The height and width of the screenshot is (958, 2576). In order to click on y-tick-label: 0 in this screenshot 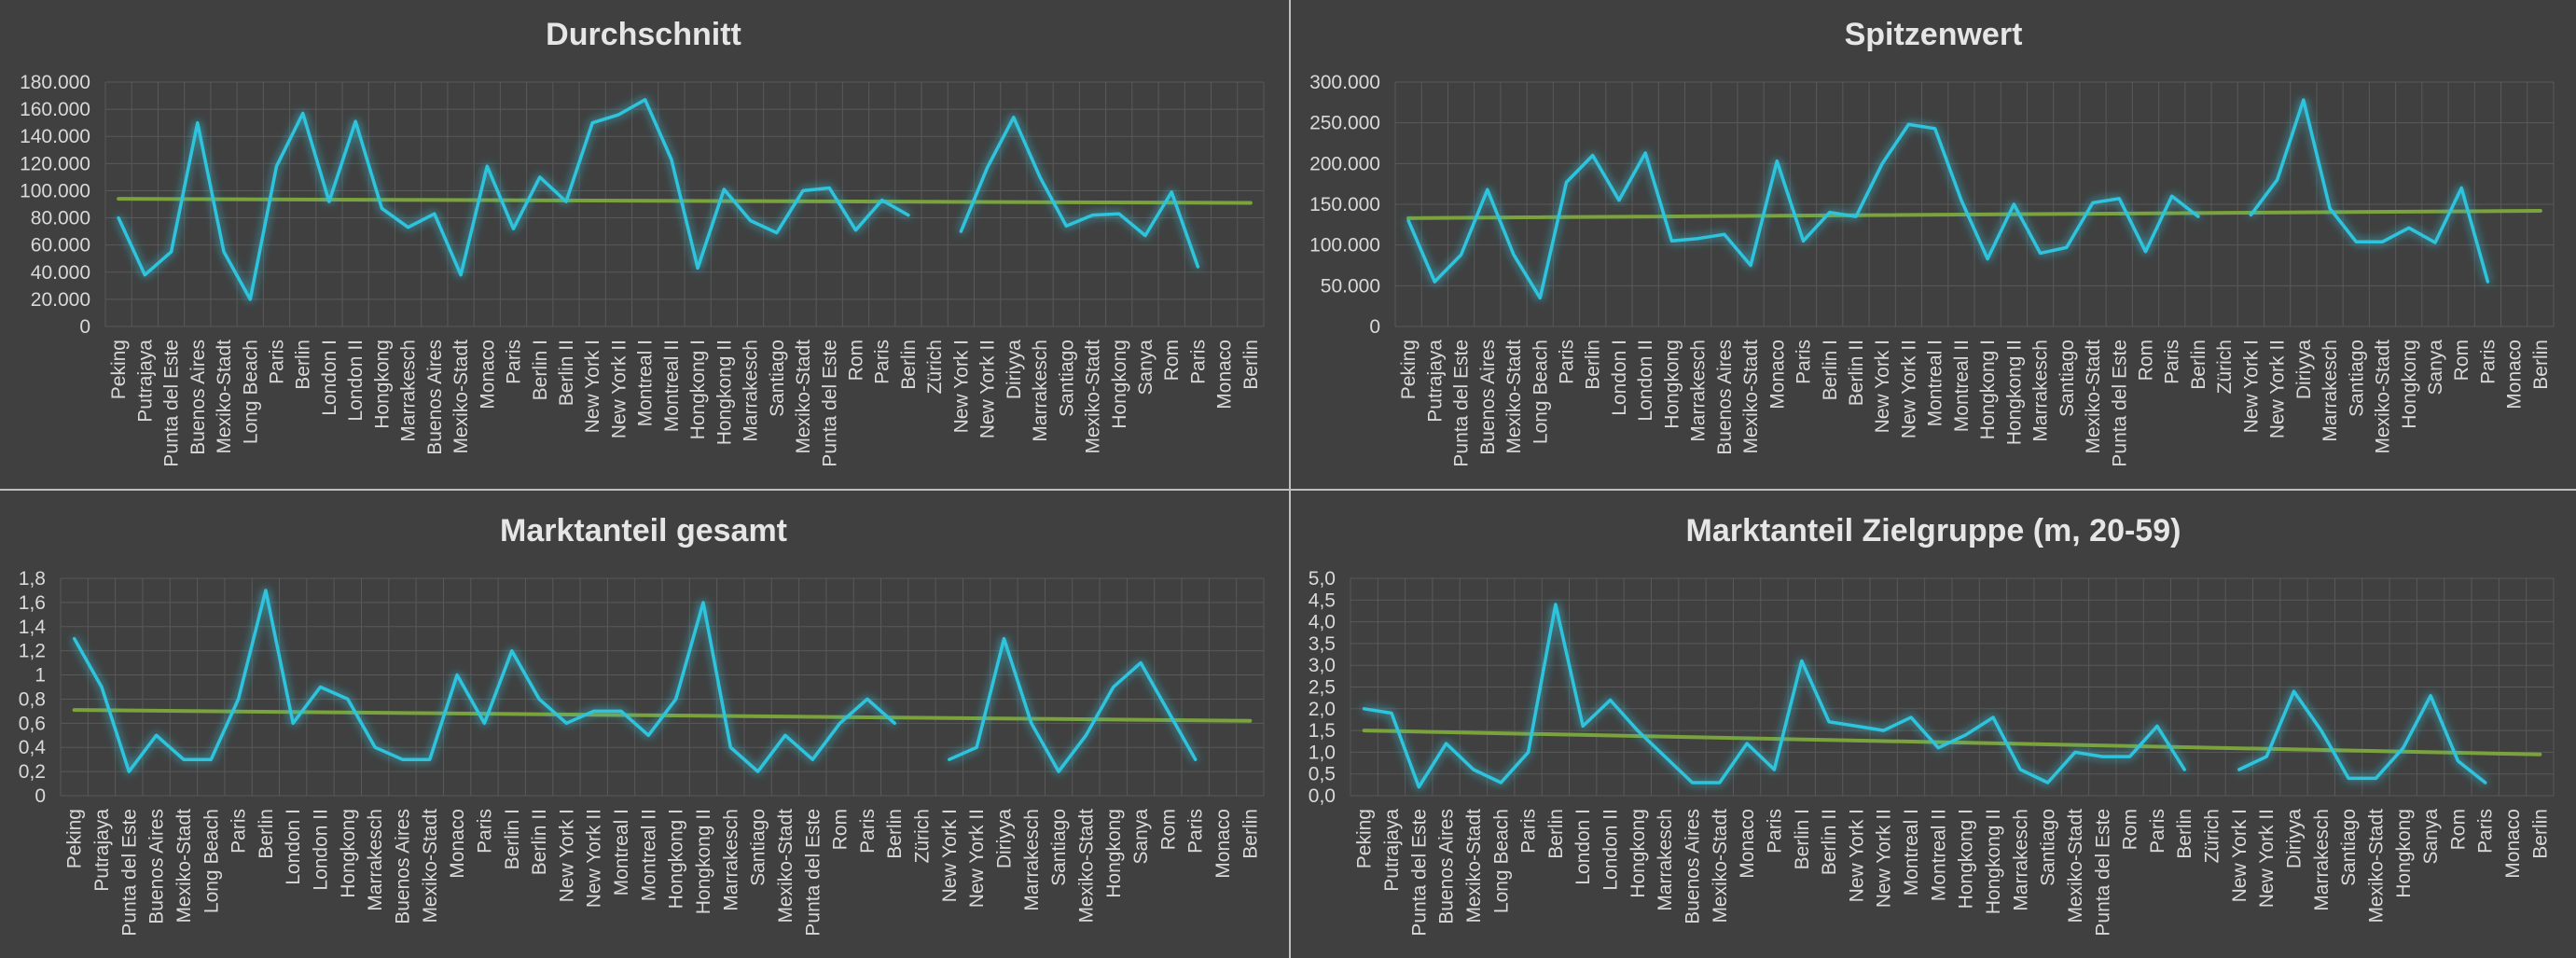, I will do `click(84, 327)`.